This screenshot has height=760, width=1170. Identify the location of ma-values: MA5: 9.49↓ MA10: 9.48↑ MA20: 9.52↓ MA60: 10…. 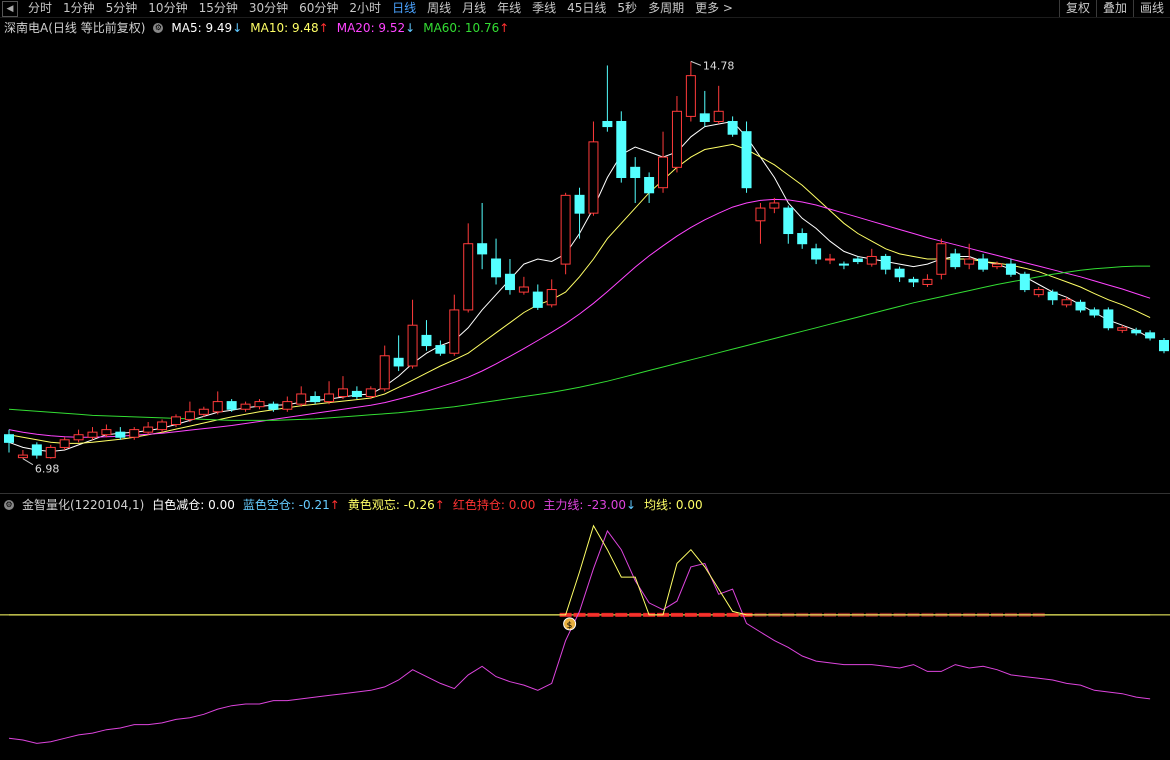
(340, 28).